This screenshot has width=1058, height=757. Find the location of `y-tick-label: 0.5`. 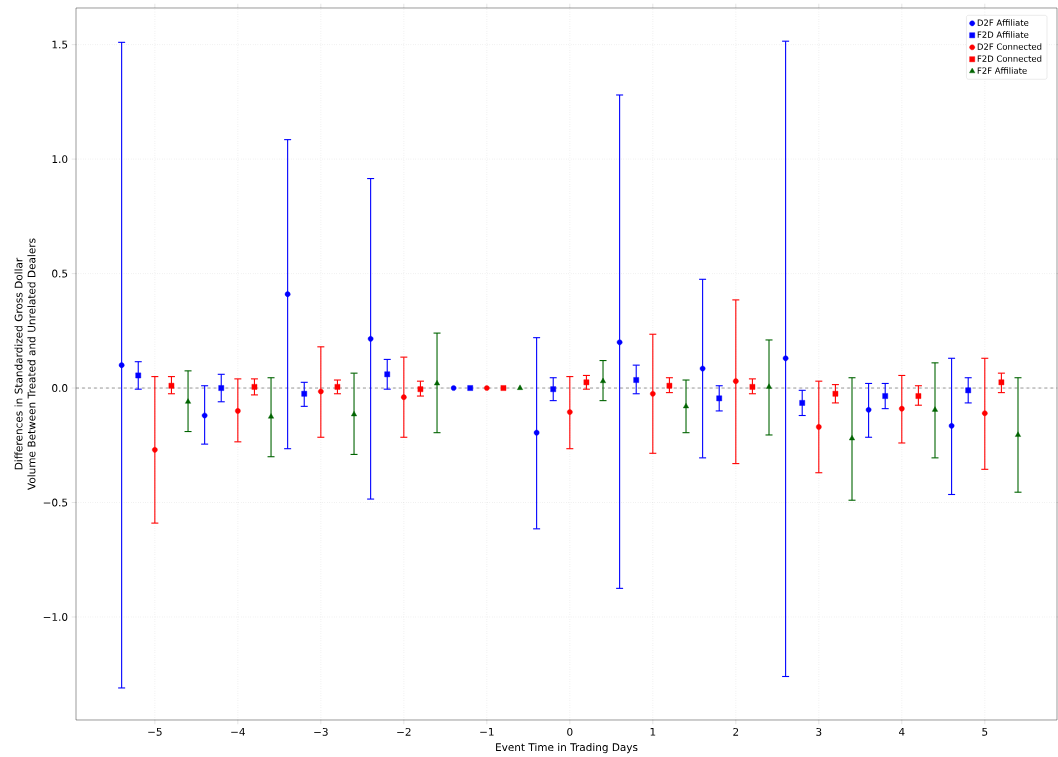

y-tick-label: 0.5 is located at coordinates (60, 273).